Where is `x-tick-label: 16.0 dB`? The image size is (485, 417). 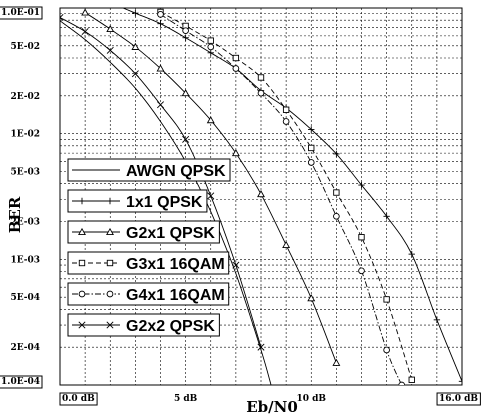
x-tick-label: 16.0 dB is located at coordinates (458, 399).